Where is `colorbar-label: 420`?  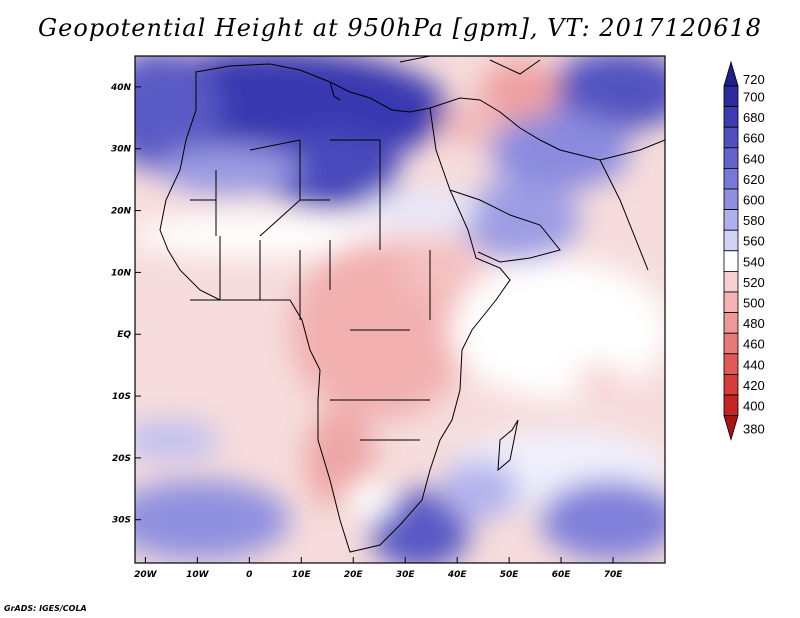 colorbar-label: 420 is located at coordinates (754, 385).